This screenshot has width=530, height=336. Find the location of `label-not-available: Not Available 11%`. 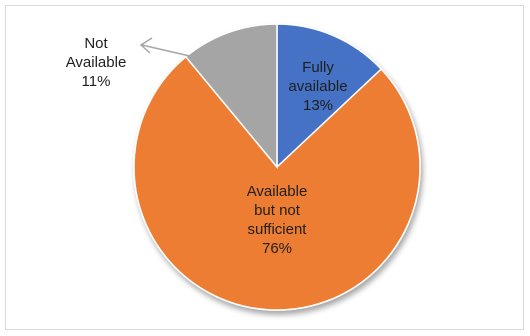

label-not-available: Not Available 11% is located at coordinates (96, 62).